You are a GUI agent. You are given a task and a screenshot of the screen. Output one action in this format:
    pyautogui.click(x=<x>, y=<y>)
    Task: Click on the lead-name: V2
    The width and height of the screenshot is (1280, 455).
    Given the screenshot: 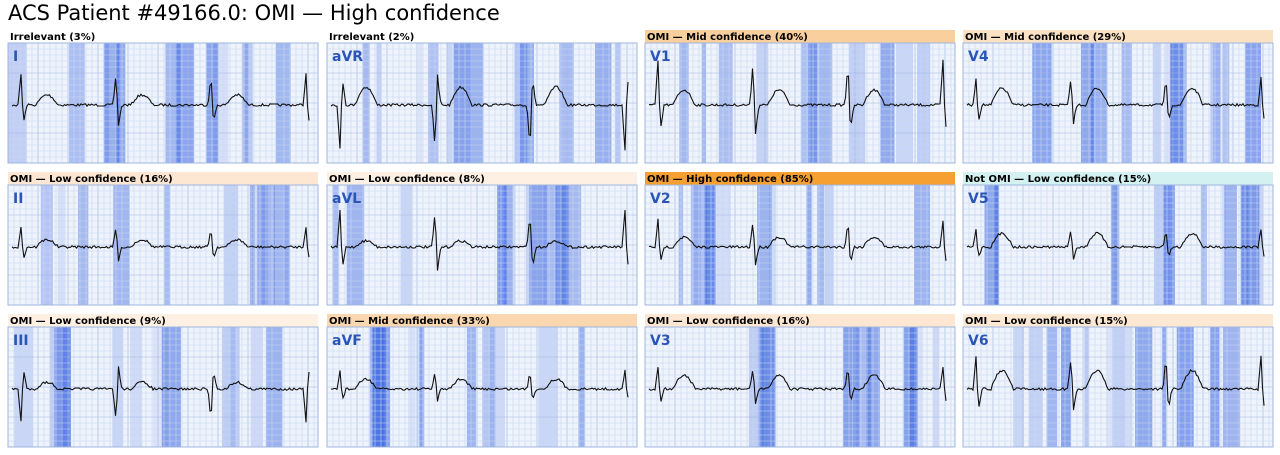 What is the action you would take?
    pyautogui.click(x=660, y=199)
    